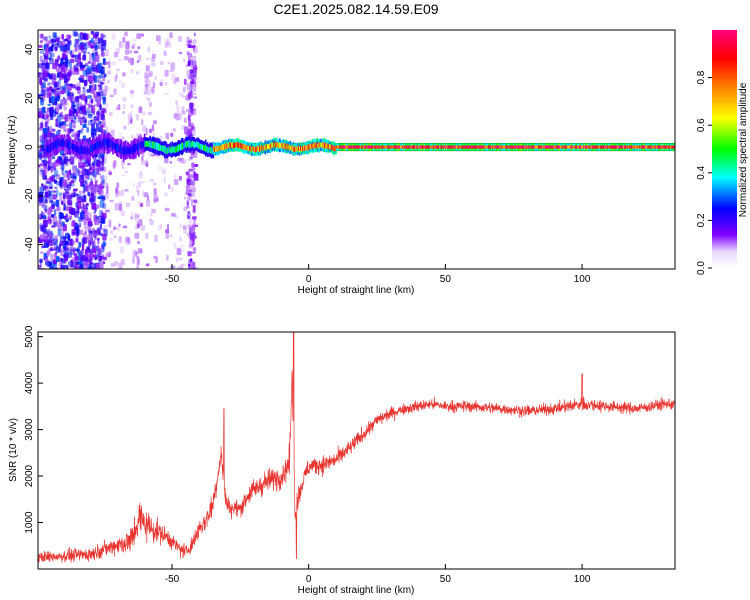 The width and height of the screenshot is (750, 600). I want to click on spectrogram-band, so click(360, 147).